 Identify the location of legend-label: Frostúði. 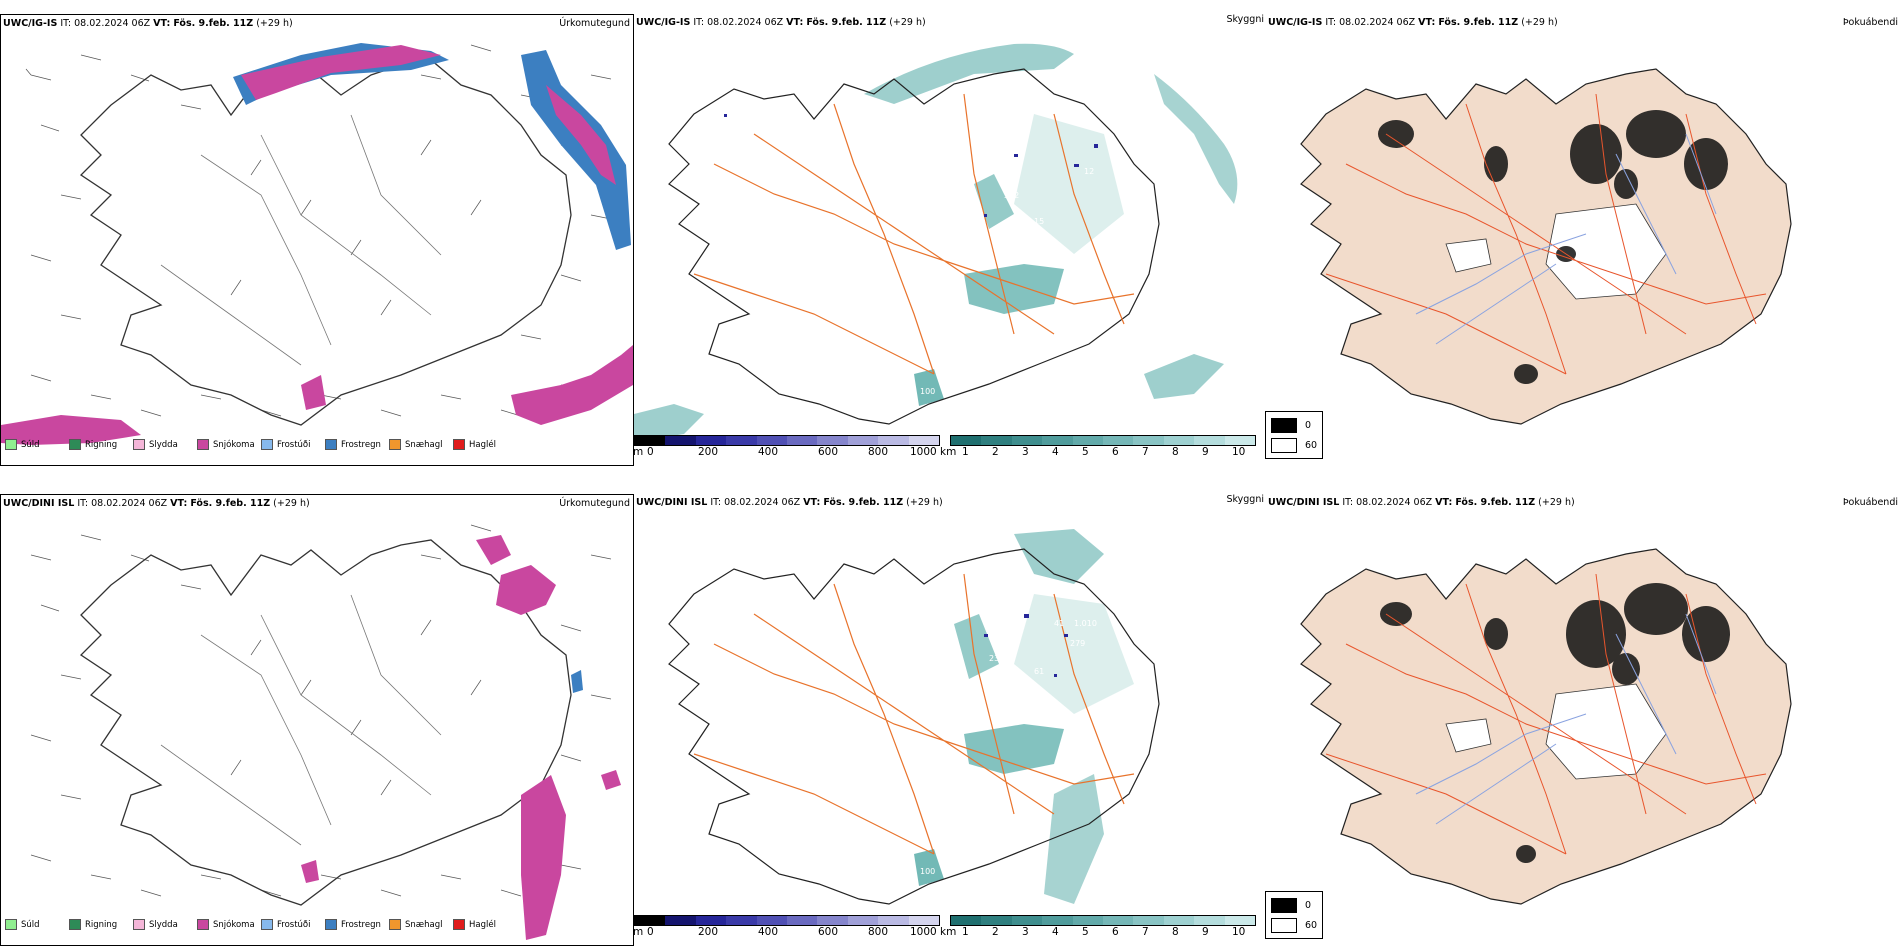
(294, 924).